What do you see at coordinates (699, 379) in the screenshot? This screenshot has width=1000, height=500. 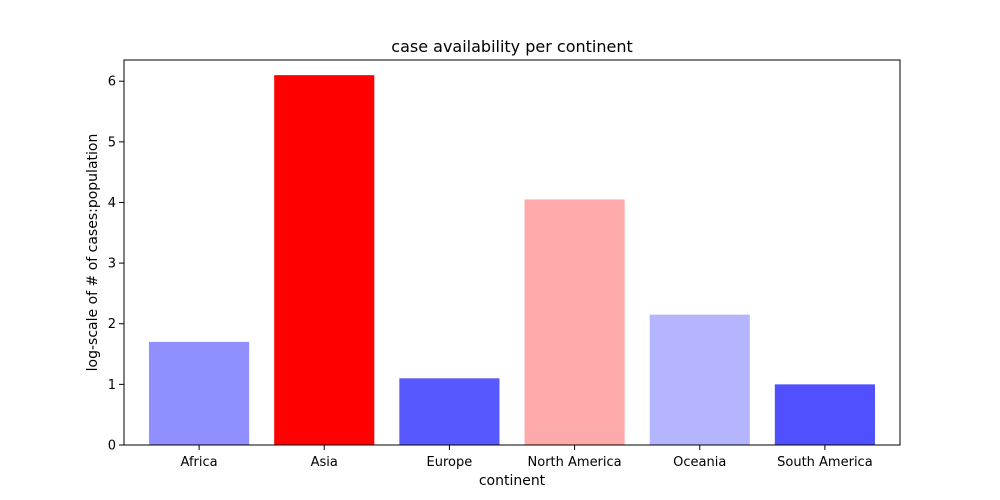 I see `bar-oceania` at bounding box center [699, 379].